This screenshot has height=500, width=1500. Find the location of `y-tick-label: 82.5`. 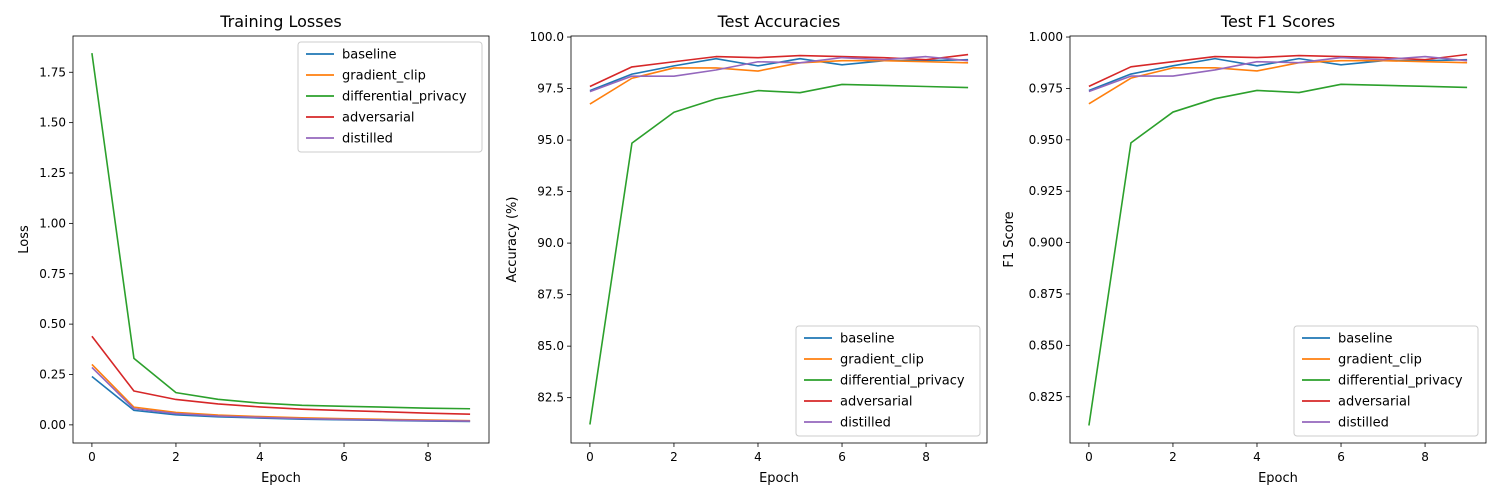

y-tick-label: 82.5 is located at coordinates (550, 398).